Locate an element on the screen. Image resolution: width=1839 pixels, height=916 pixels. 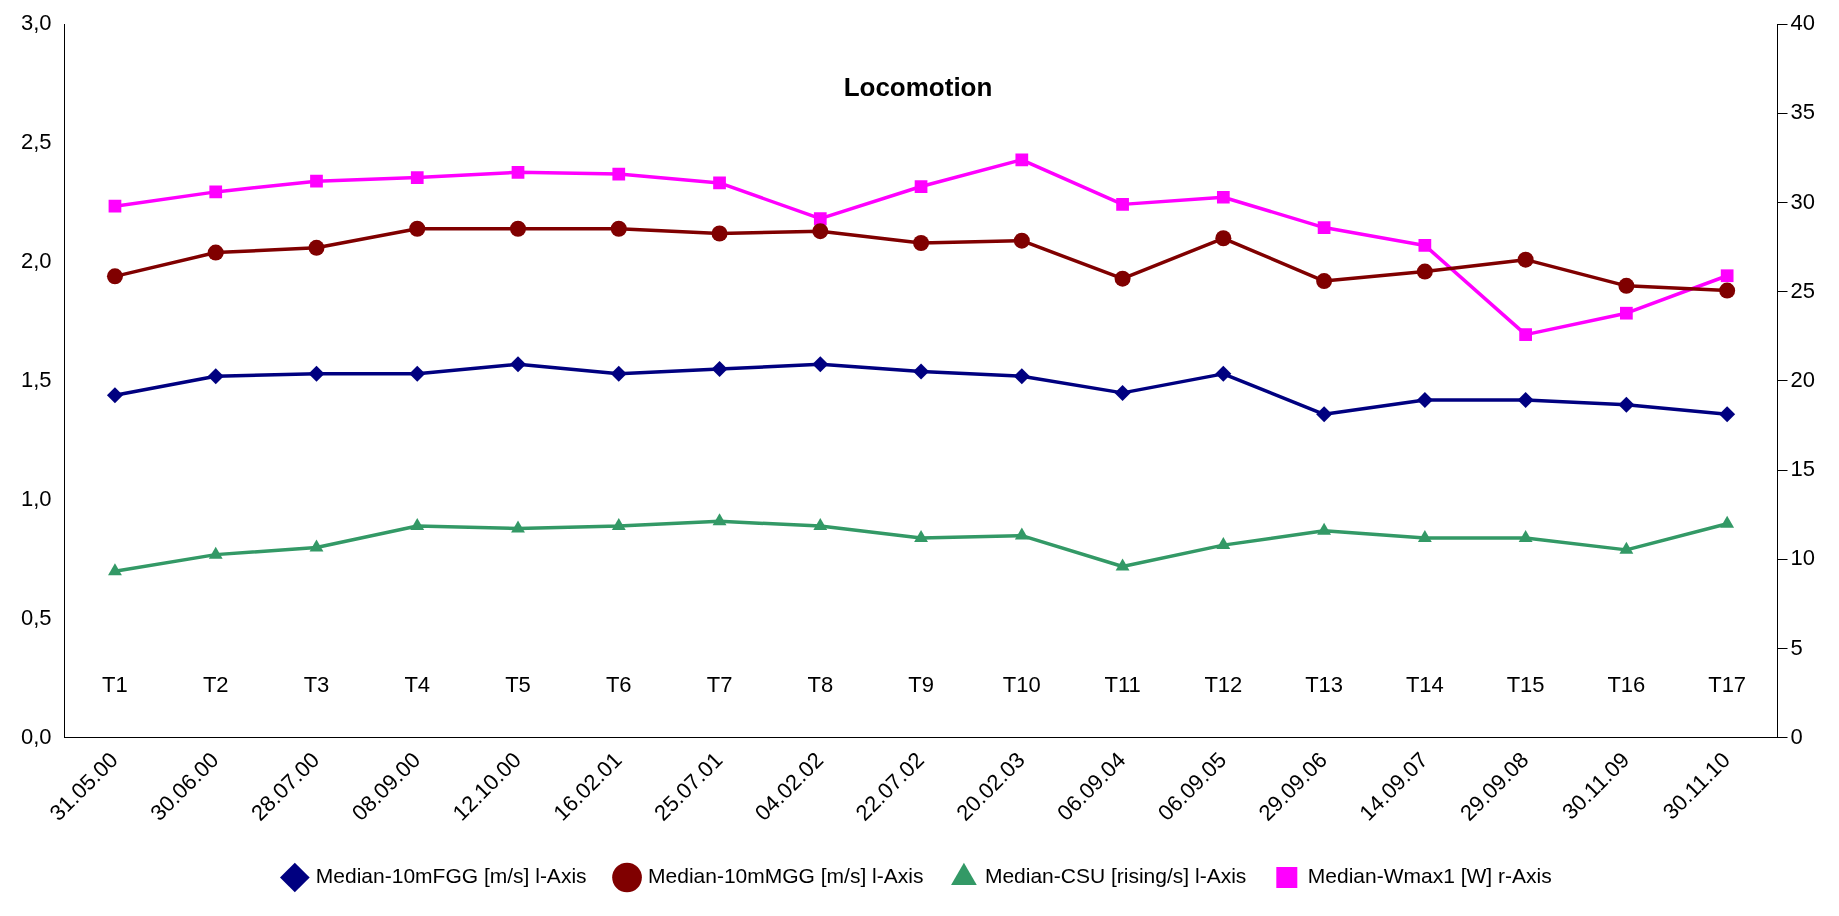
y-tick-label: 1,0 is located at coordinates (36, 498).